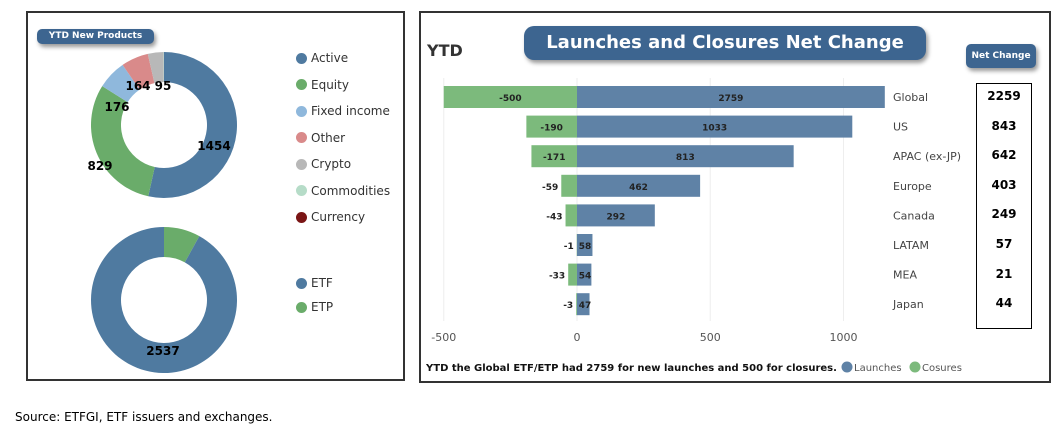 This screenshot has height=429, width=1057. What do you see at coordinates (338, 217) in the screenshot?
I see `legend-label: Currency` at bounding box center [338, 217].